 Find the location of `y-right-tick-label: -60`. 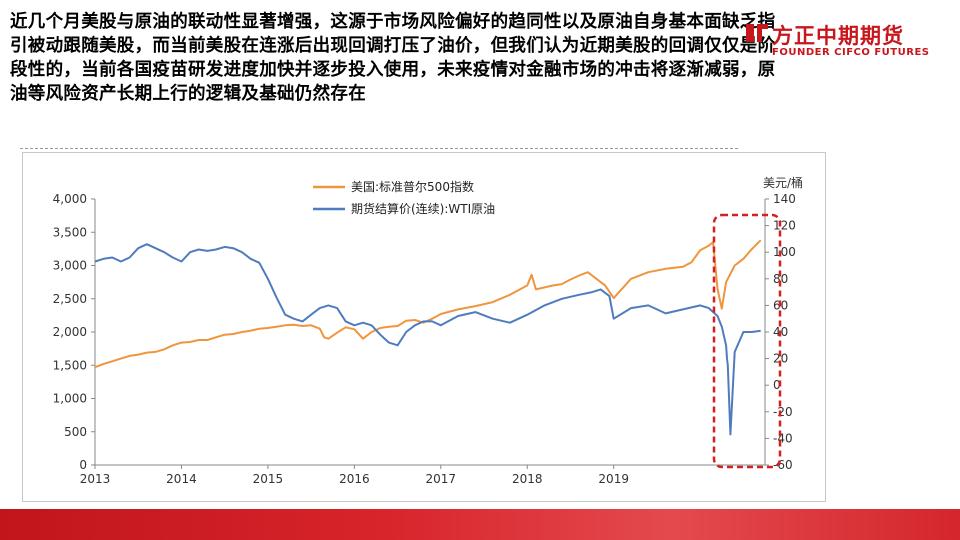

y-right-tick-label: -60 is located at coordinates (783, 465).